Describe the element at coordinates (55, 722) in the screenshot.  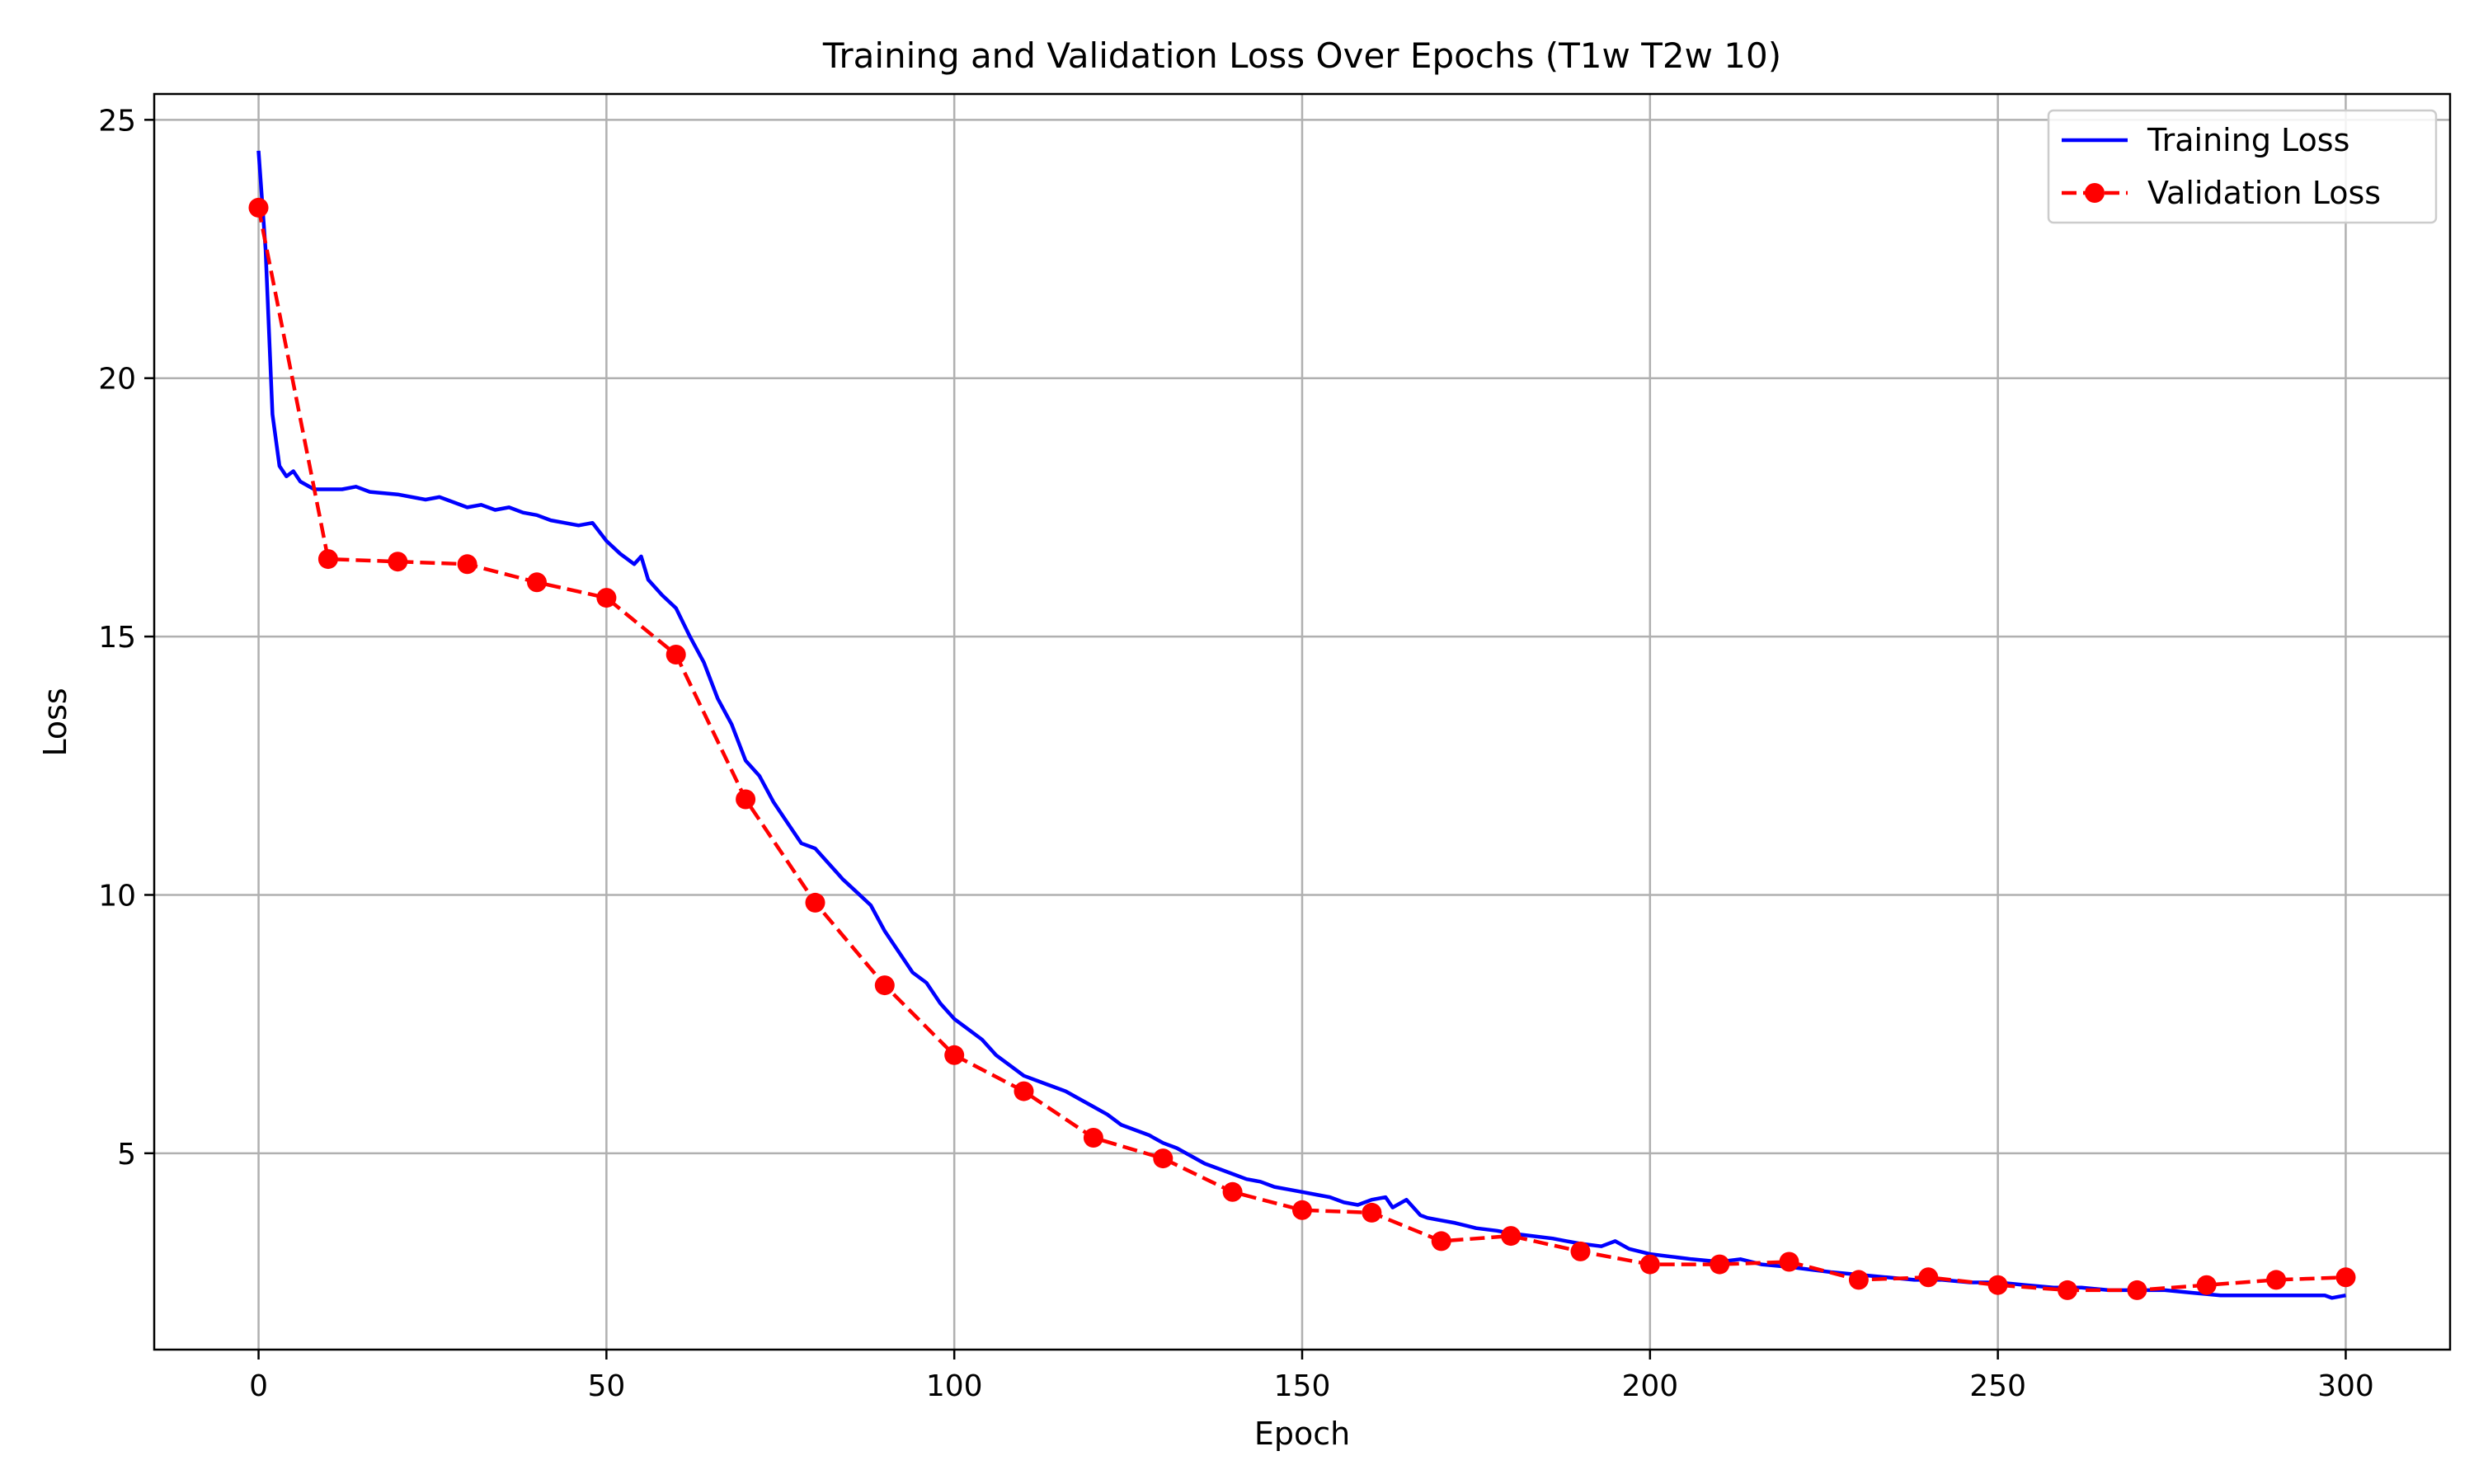
I see `y-axis-label: Loss` at that location.